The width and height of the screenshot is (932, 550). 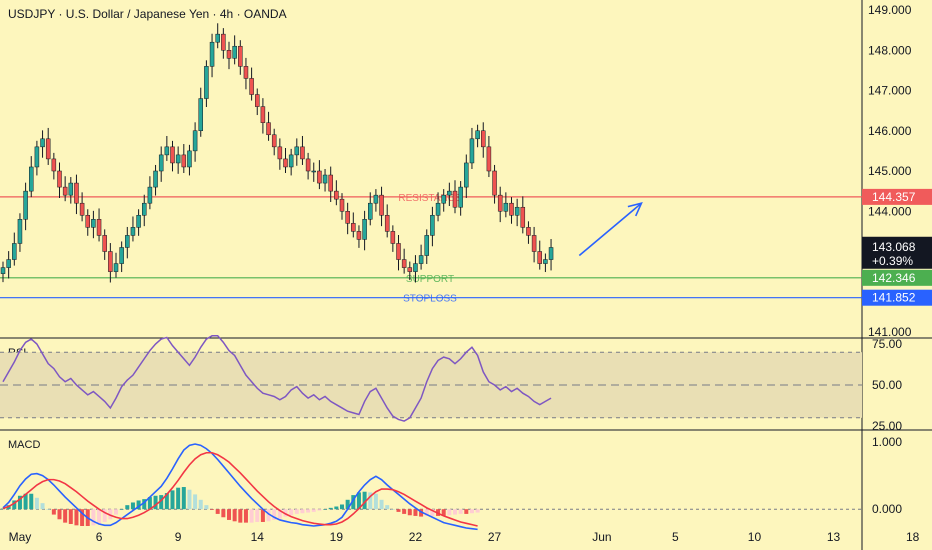 I want to click on stoploss-price: 141.852, so click(x=894, y=298).